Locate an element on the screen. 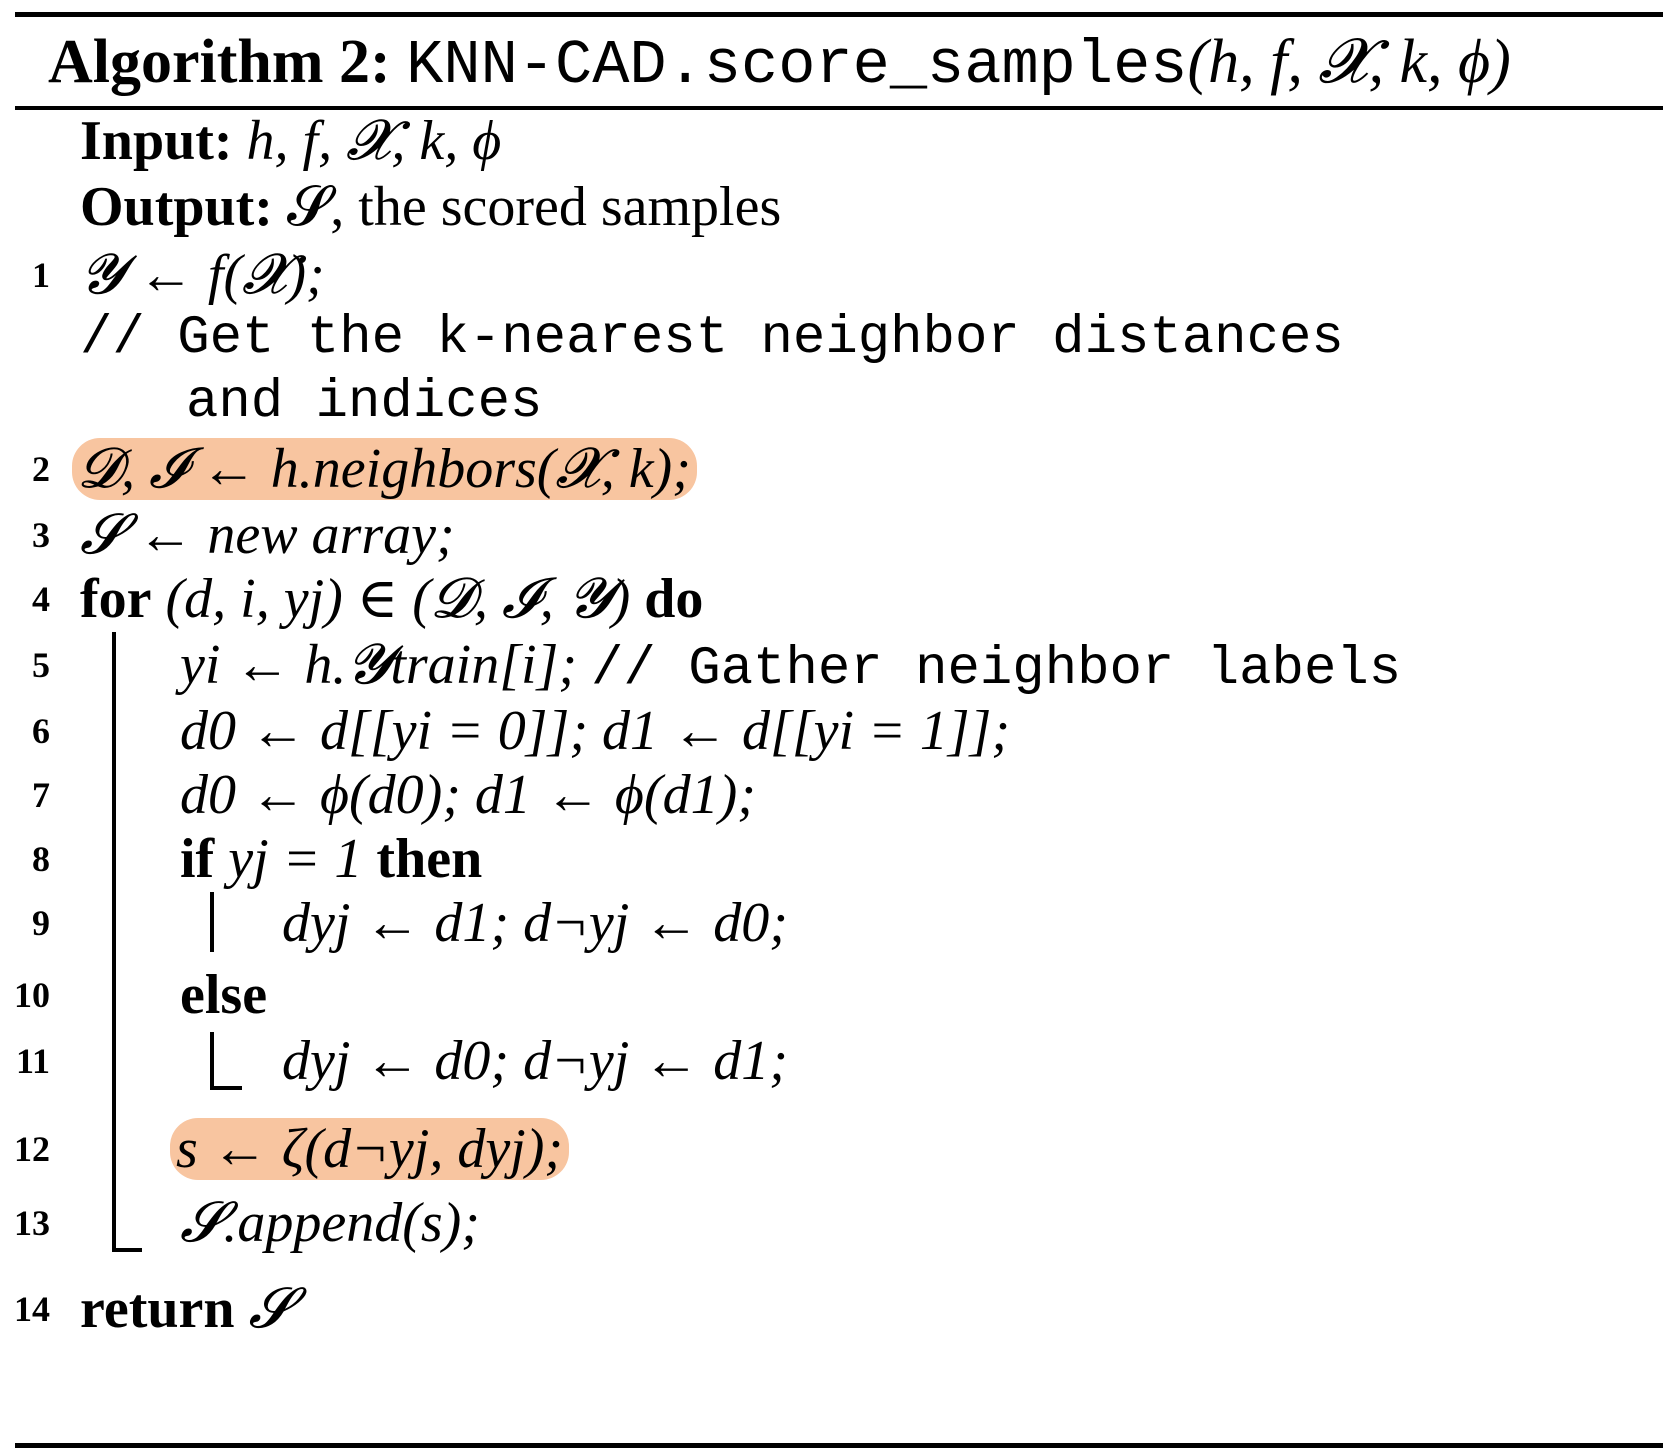 Image resolution: width=1665 pixels, height=1456 pixels. line-number: 1 is located at coordinates (41, 275).